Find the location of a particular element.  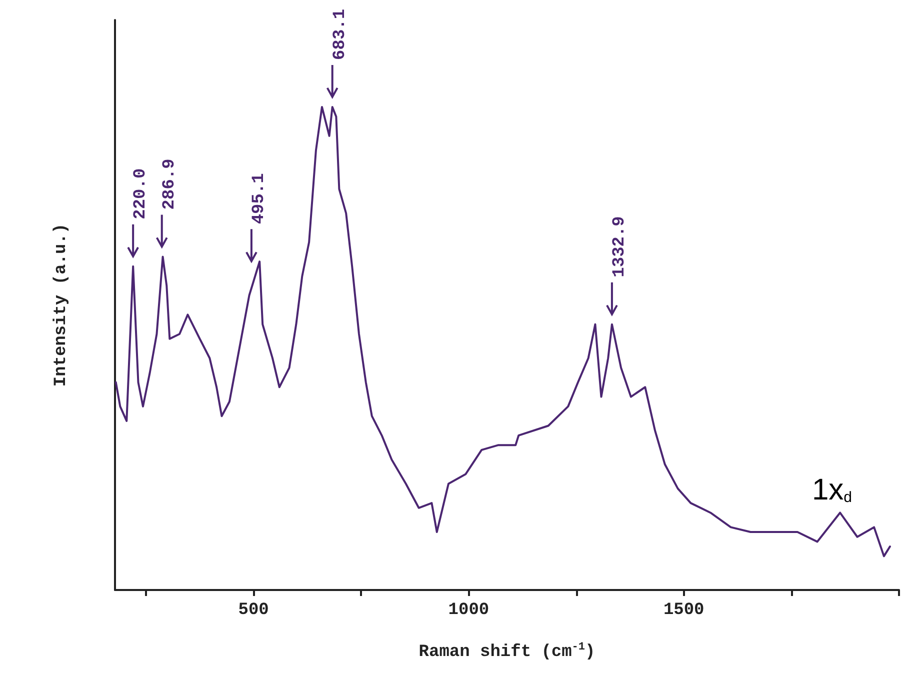

x-tick-label: 500 is located at coordinates (253, 610).